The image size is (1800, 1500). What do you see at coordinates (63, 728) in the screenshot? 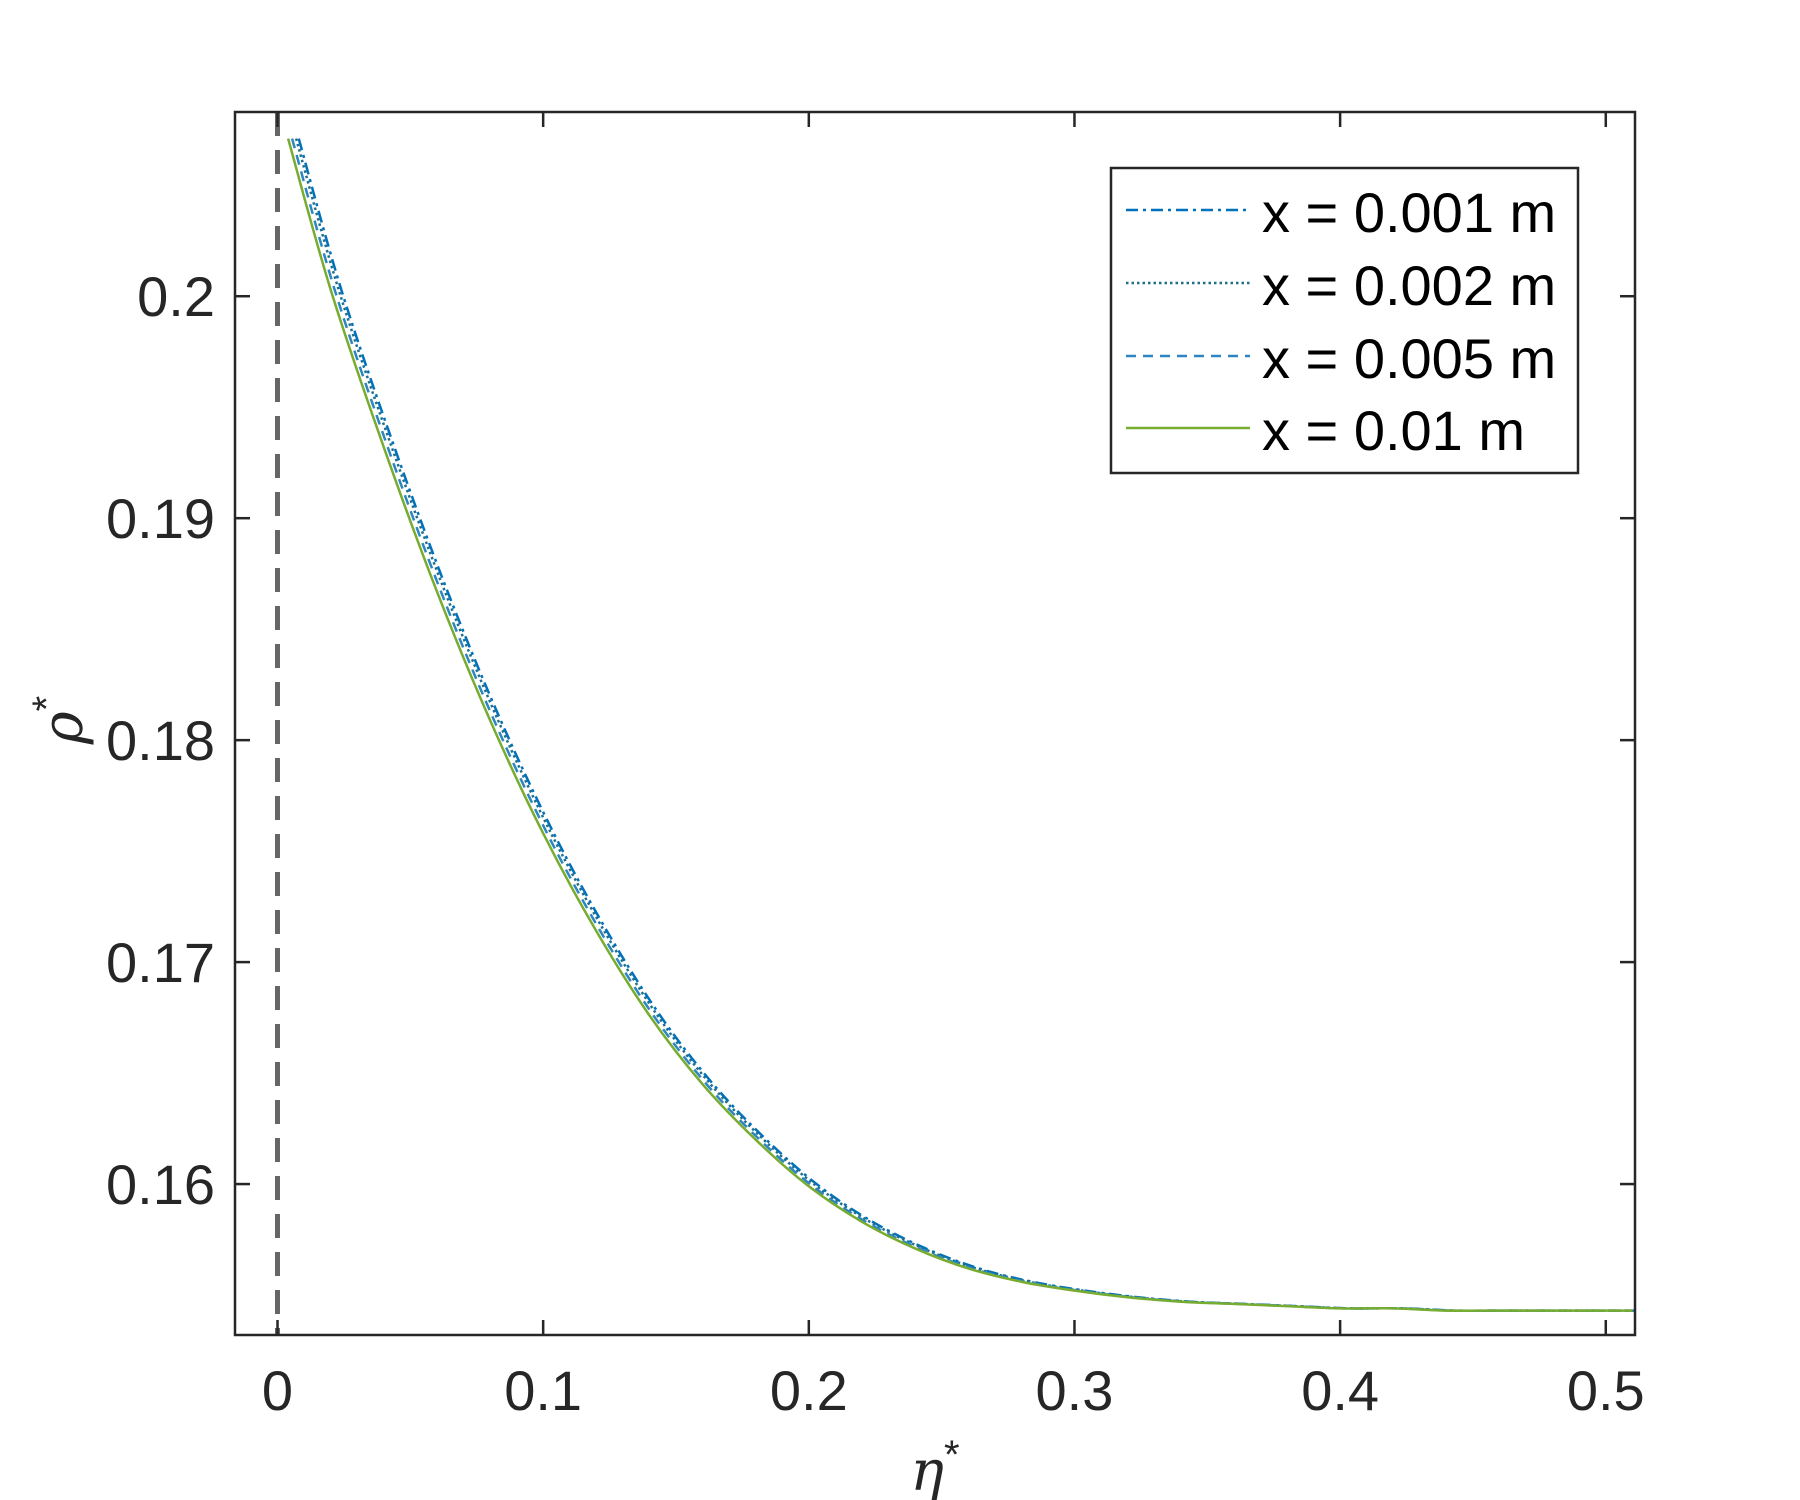
I see `y-axis-label-symbol: ρ` at bounding box center [63, 728].